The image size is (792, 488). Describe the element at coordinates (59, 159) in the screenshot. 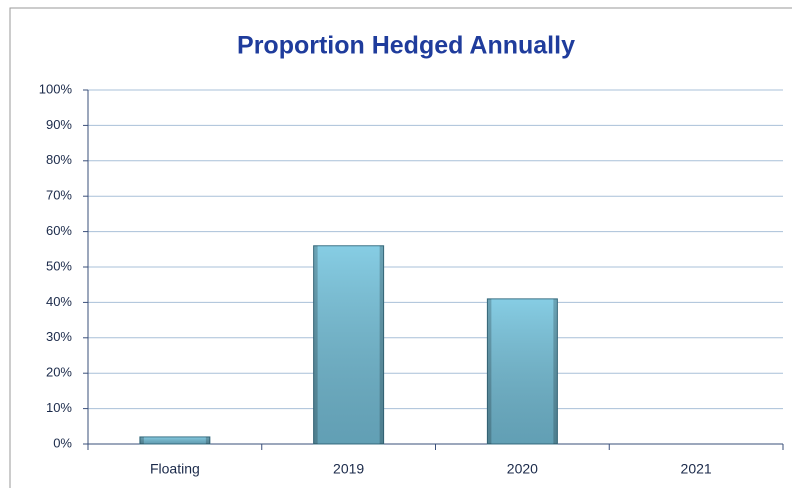

I see `y-tick-label: 80%` at that location.